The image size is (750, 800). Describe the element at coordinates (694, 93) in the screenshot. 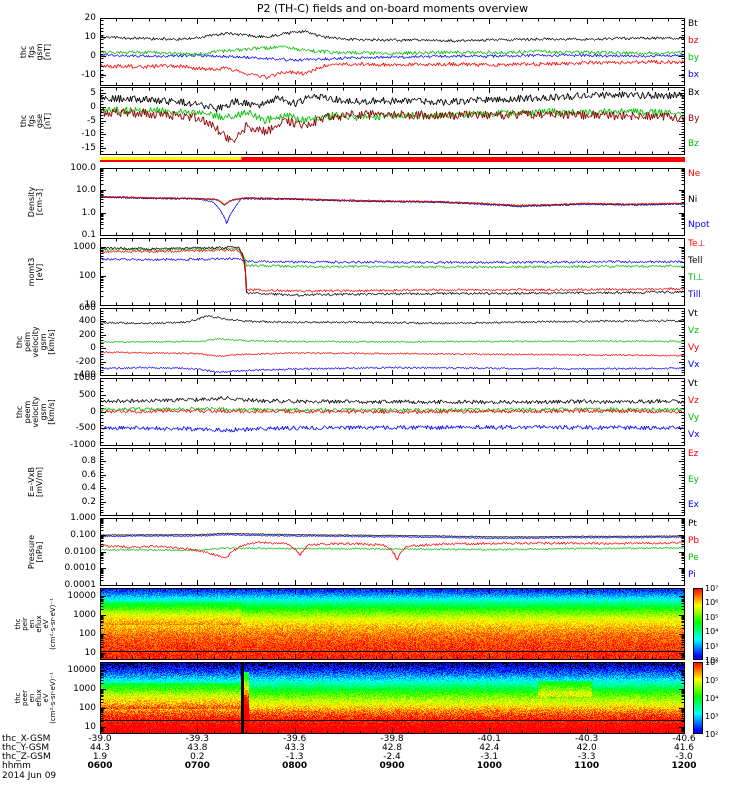

I see `legend-fgs-gse-Bx: Bx` at that location.